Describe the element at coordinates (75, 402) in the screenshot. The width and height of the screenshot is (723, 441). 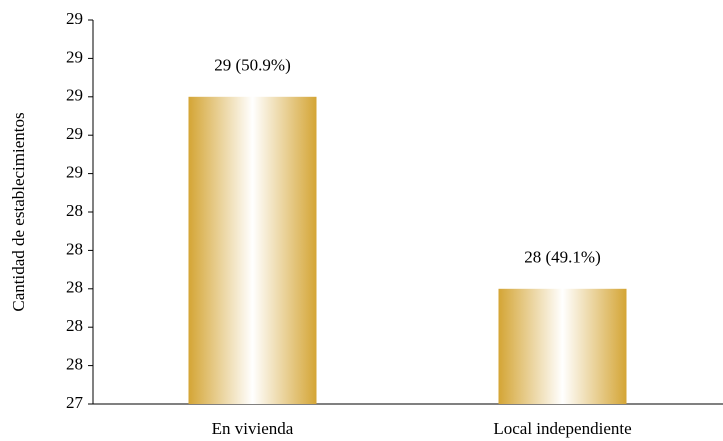
I see `y-tick-label: 27` at that location.